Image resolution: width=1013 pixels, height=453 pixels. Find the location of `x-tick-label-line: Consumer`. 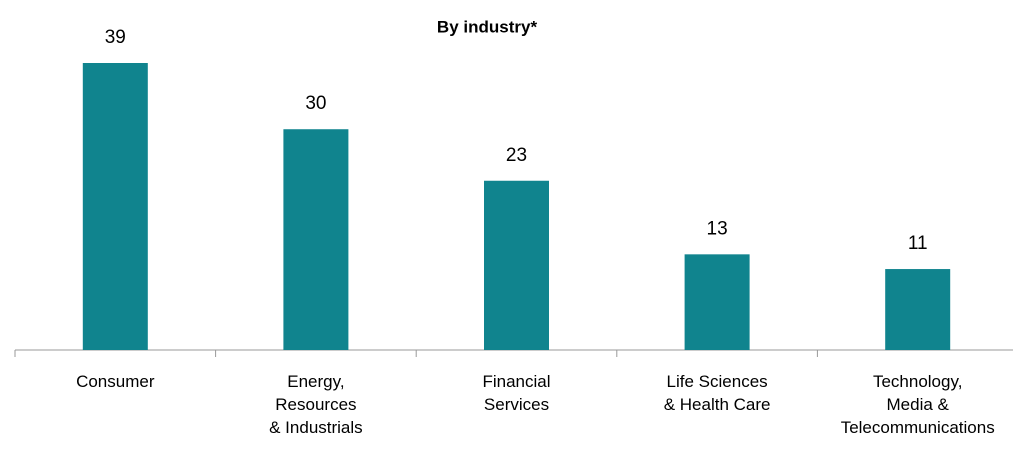

x-tick-label-line: Consumer is located at coordinates (115, 381).